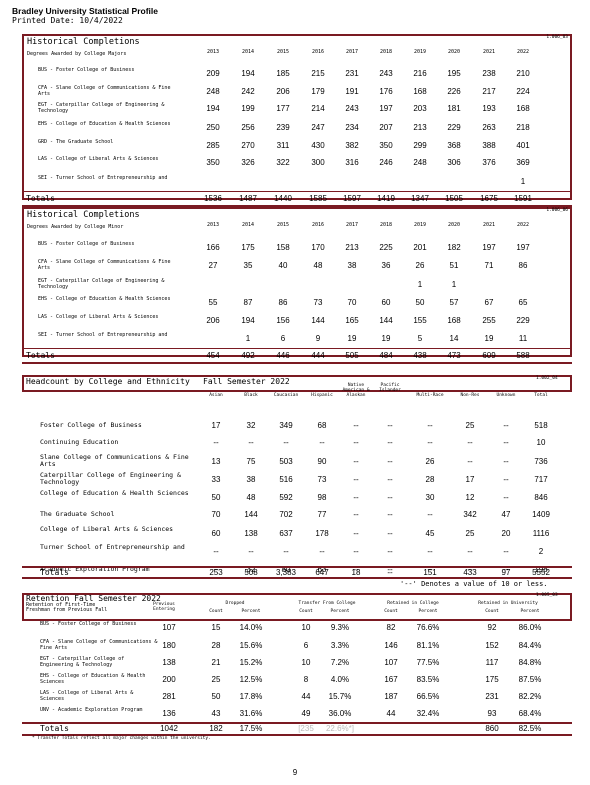 This screenshot has width=590, height=785. What do you see at coordinates (530, 611) in the screenshot?
I see `subheader: Percent` at bounding box center [530, 611].